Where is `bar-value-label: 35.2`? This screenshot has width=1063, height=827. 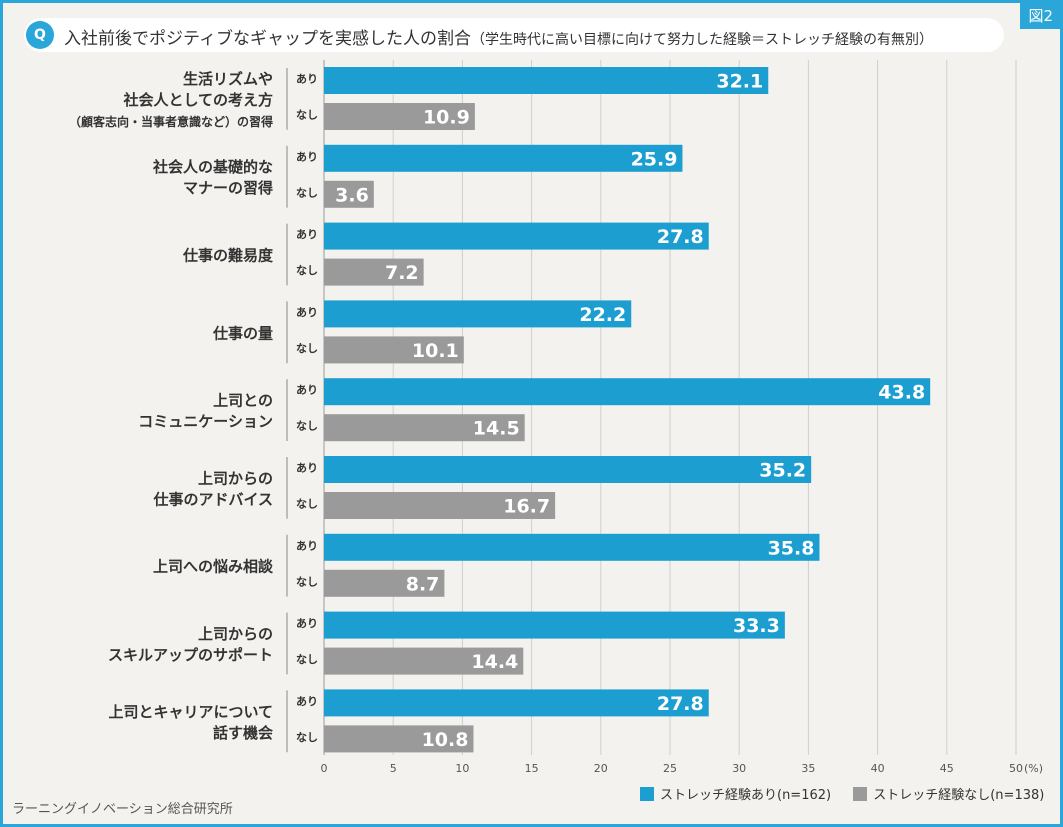
bar-value-label: 35.2 is located at coordinates (782, 471).